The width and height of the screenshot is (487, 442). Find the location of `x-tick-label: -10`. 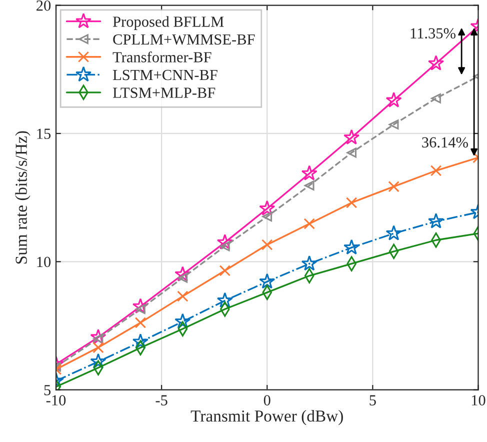

x-tick-label: -10 is located at coordinates (56, 400).